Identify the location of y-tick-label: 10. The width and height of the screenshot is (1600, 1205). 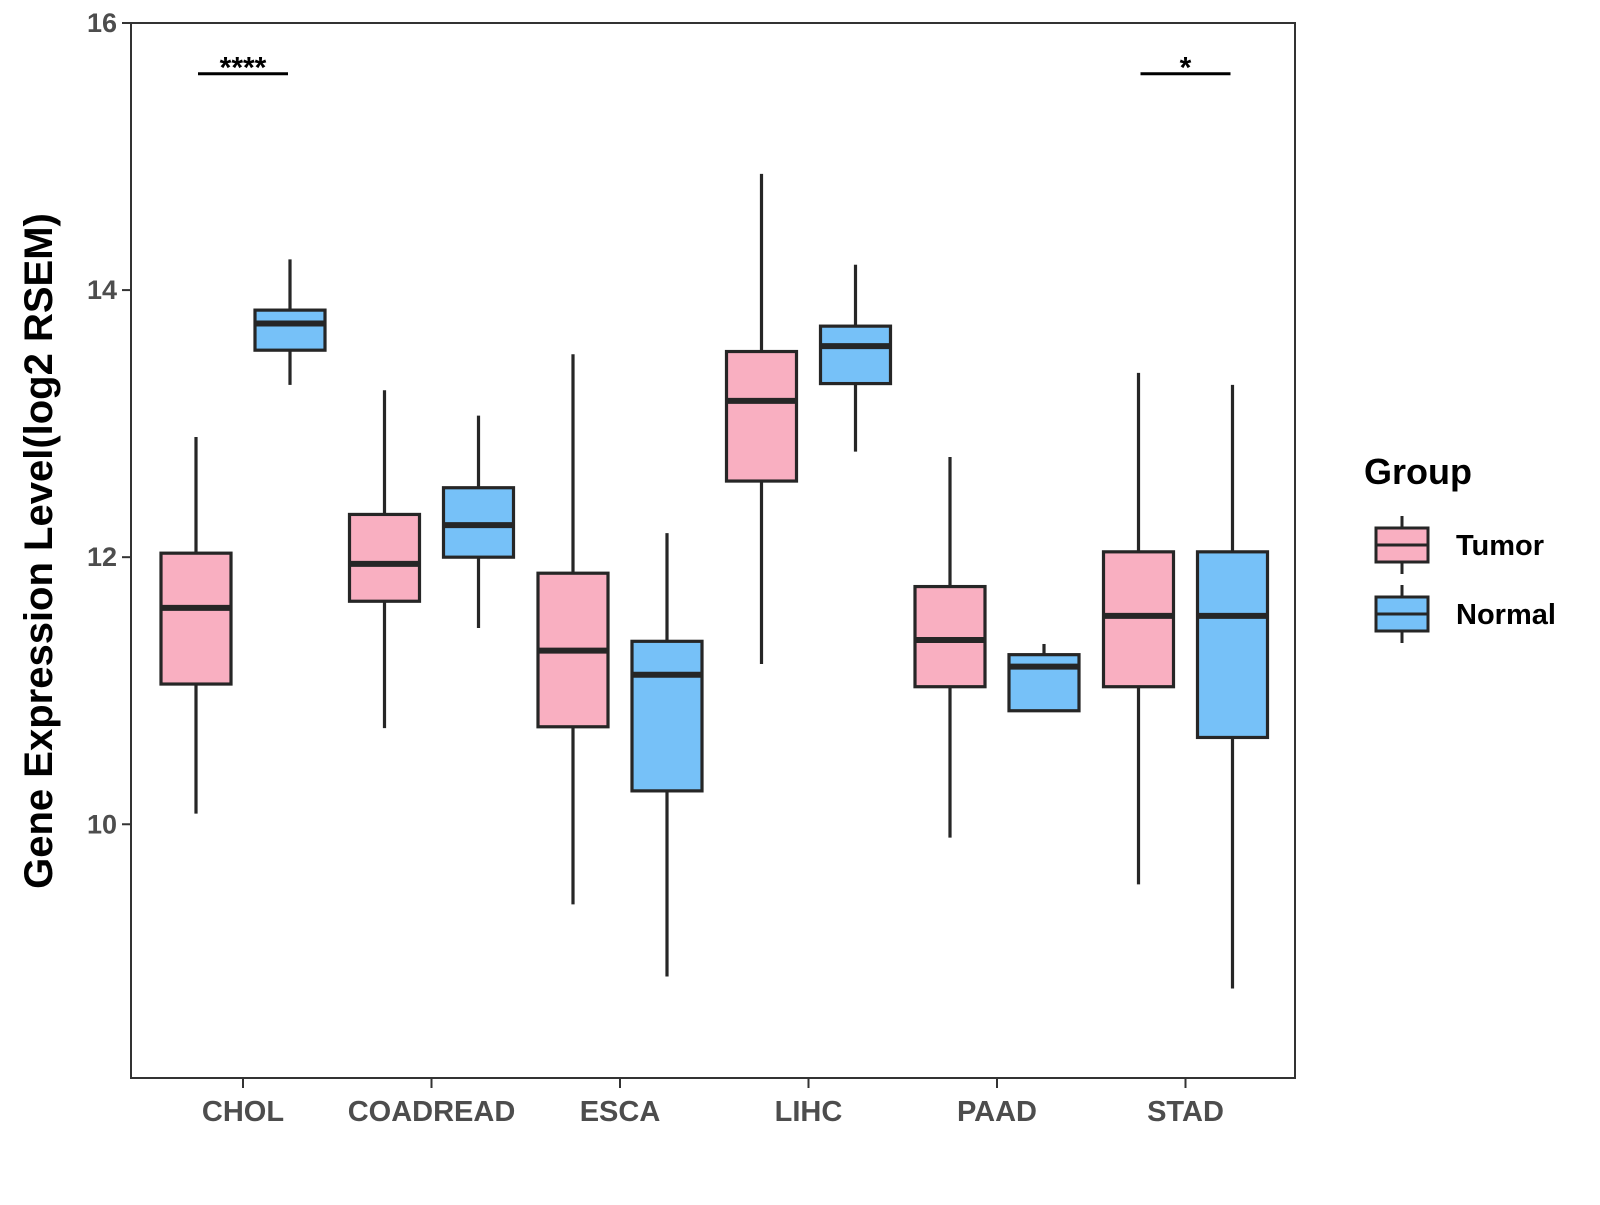
(102, 824).